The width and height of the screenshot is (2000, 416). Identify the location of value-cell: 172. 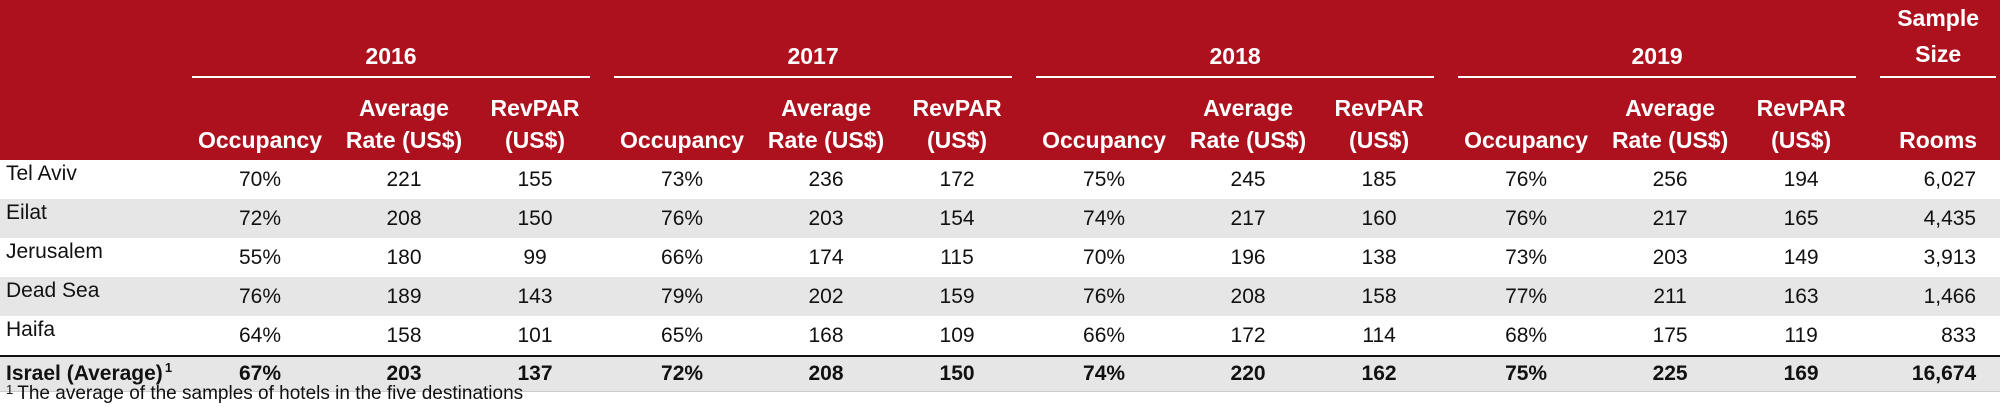
(957, 179).